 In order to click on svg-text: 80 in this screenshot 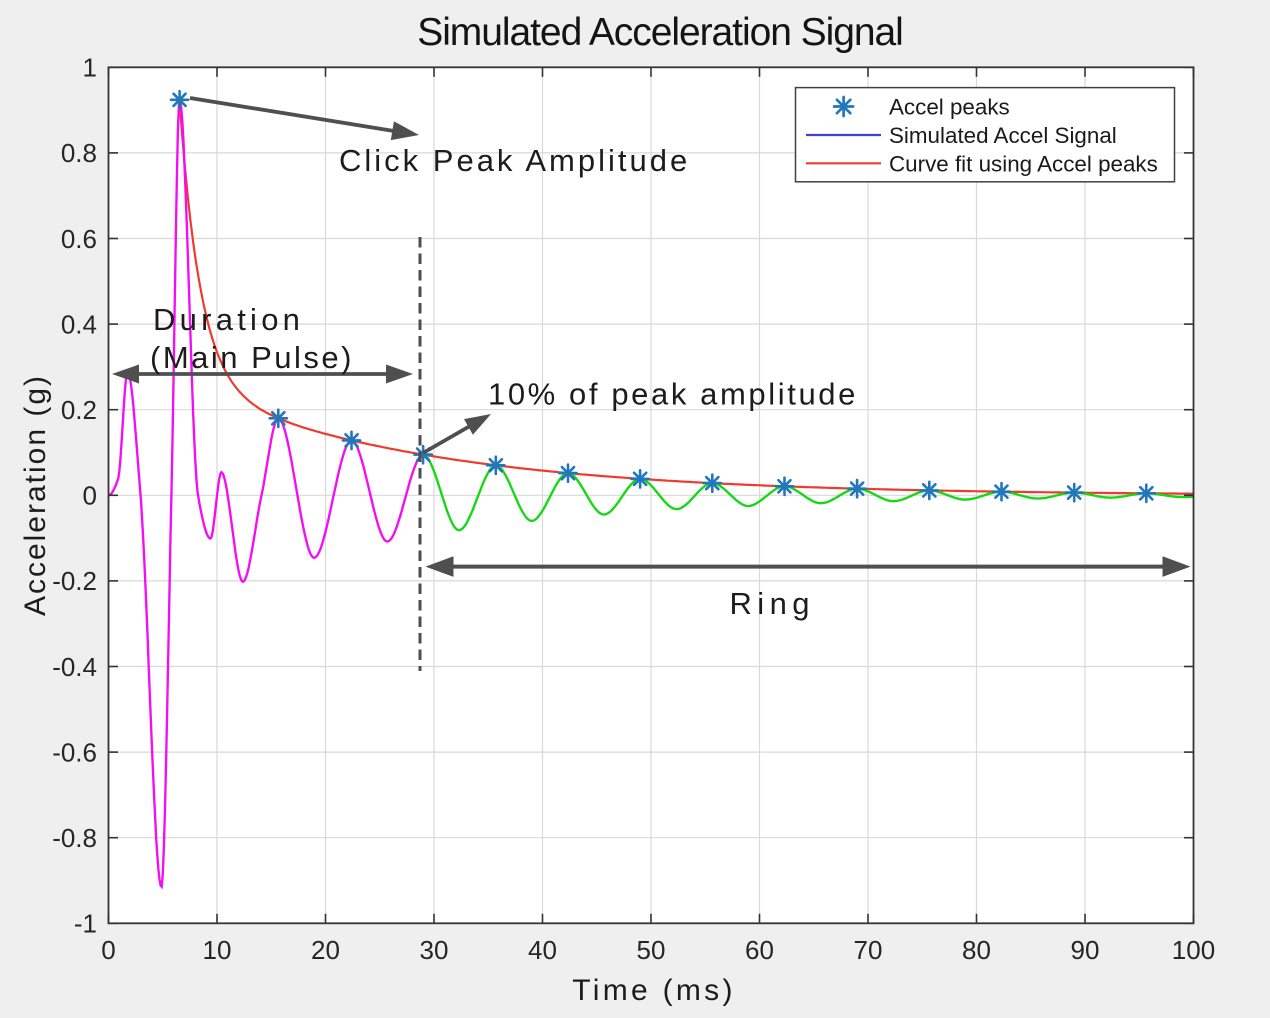, I will do `click(976, 950)`.